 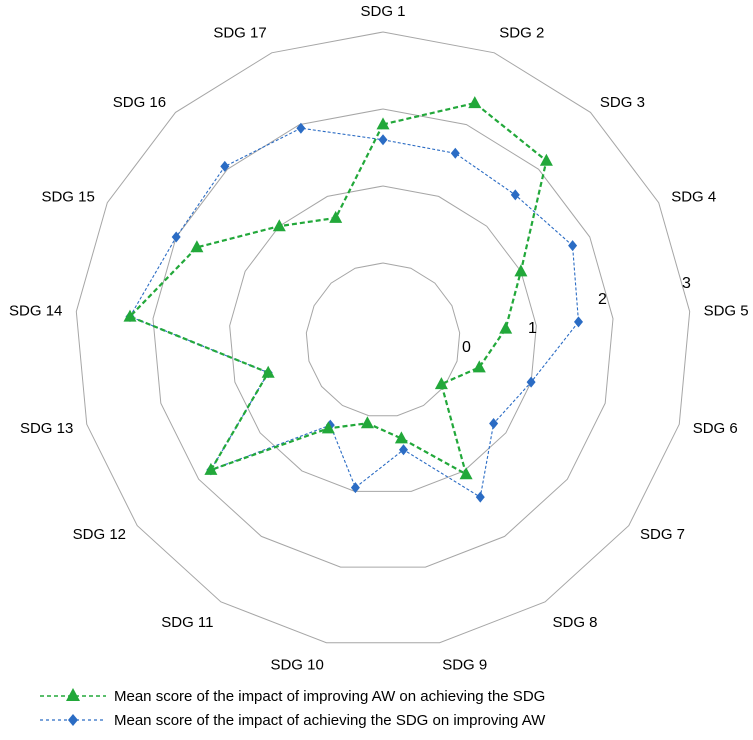 I want to click on category-label-10: SDG 10, so click(x=296, y=665).